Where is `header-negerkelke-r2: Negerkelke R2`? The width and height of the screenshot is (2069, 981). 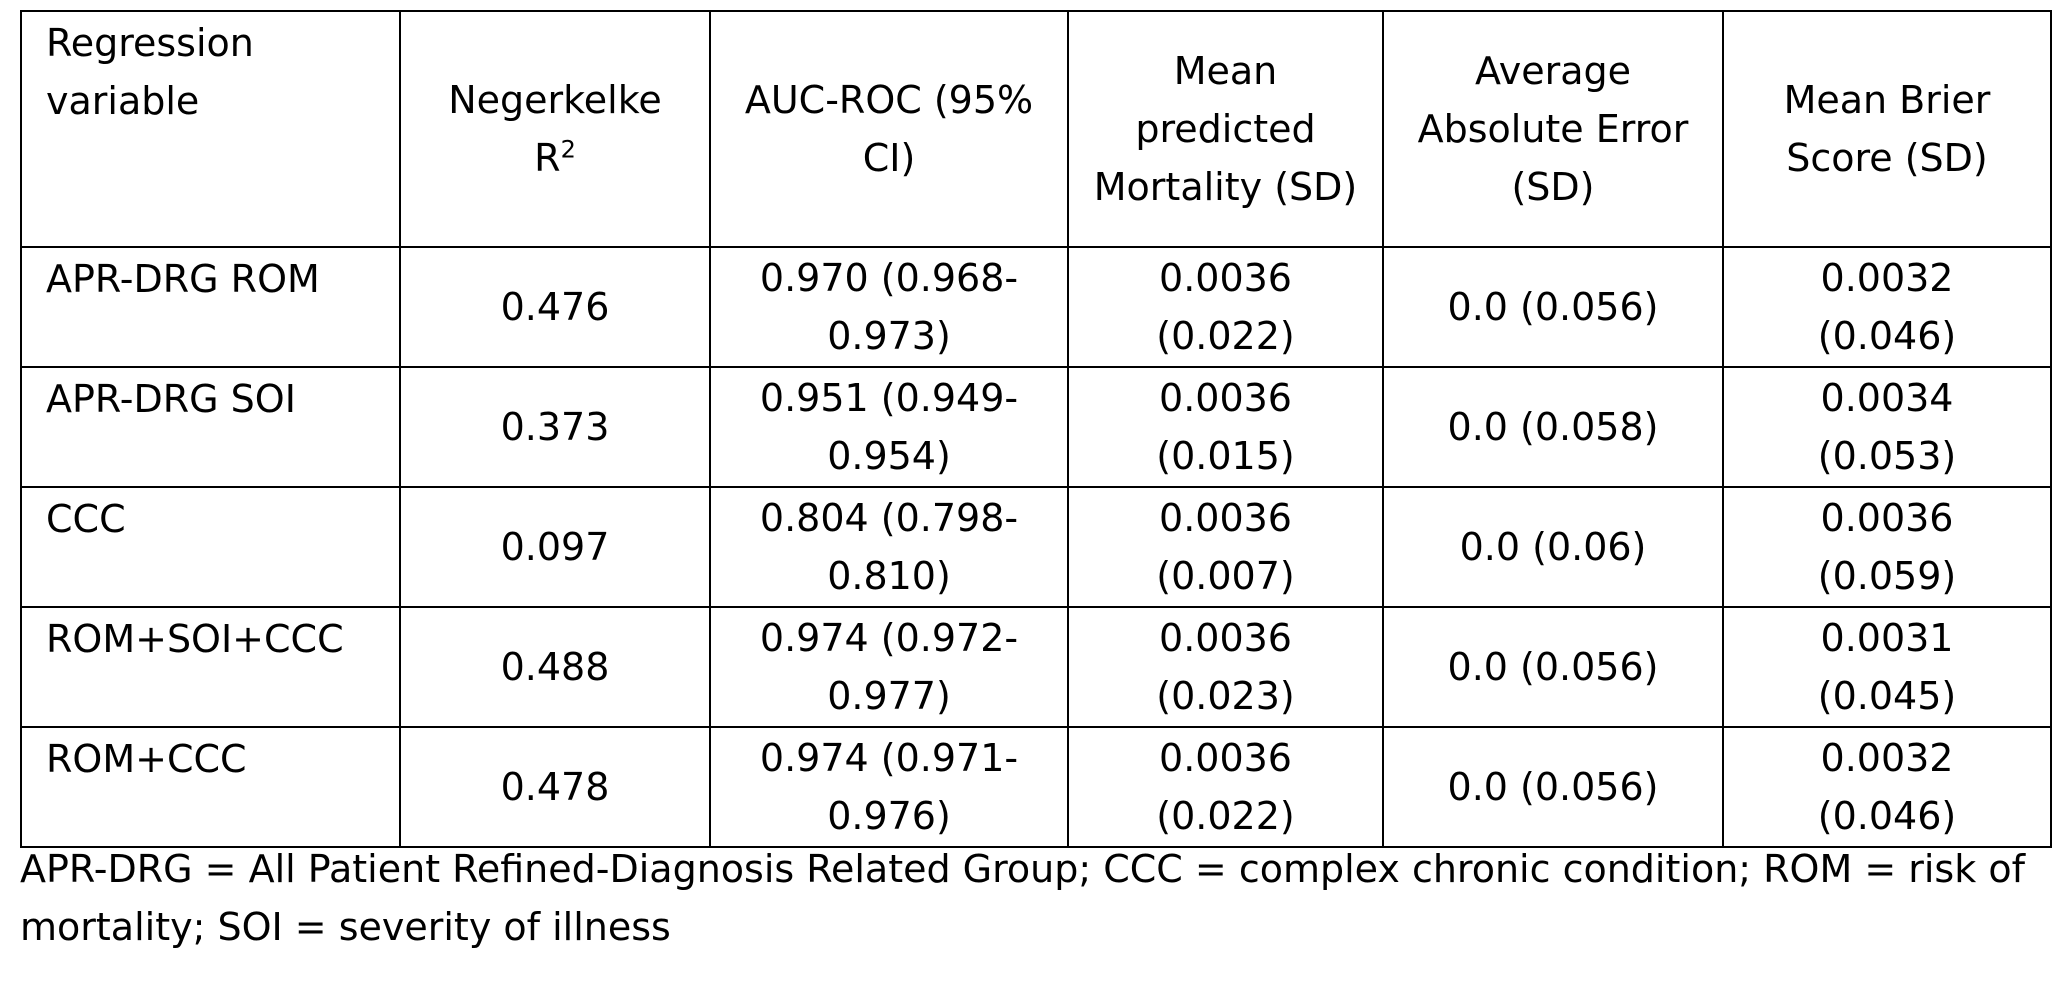
header-negerkelke-r2: Negerkelke R2 is located at coordinates (555, 129).